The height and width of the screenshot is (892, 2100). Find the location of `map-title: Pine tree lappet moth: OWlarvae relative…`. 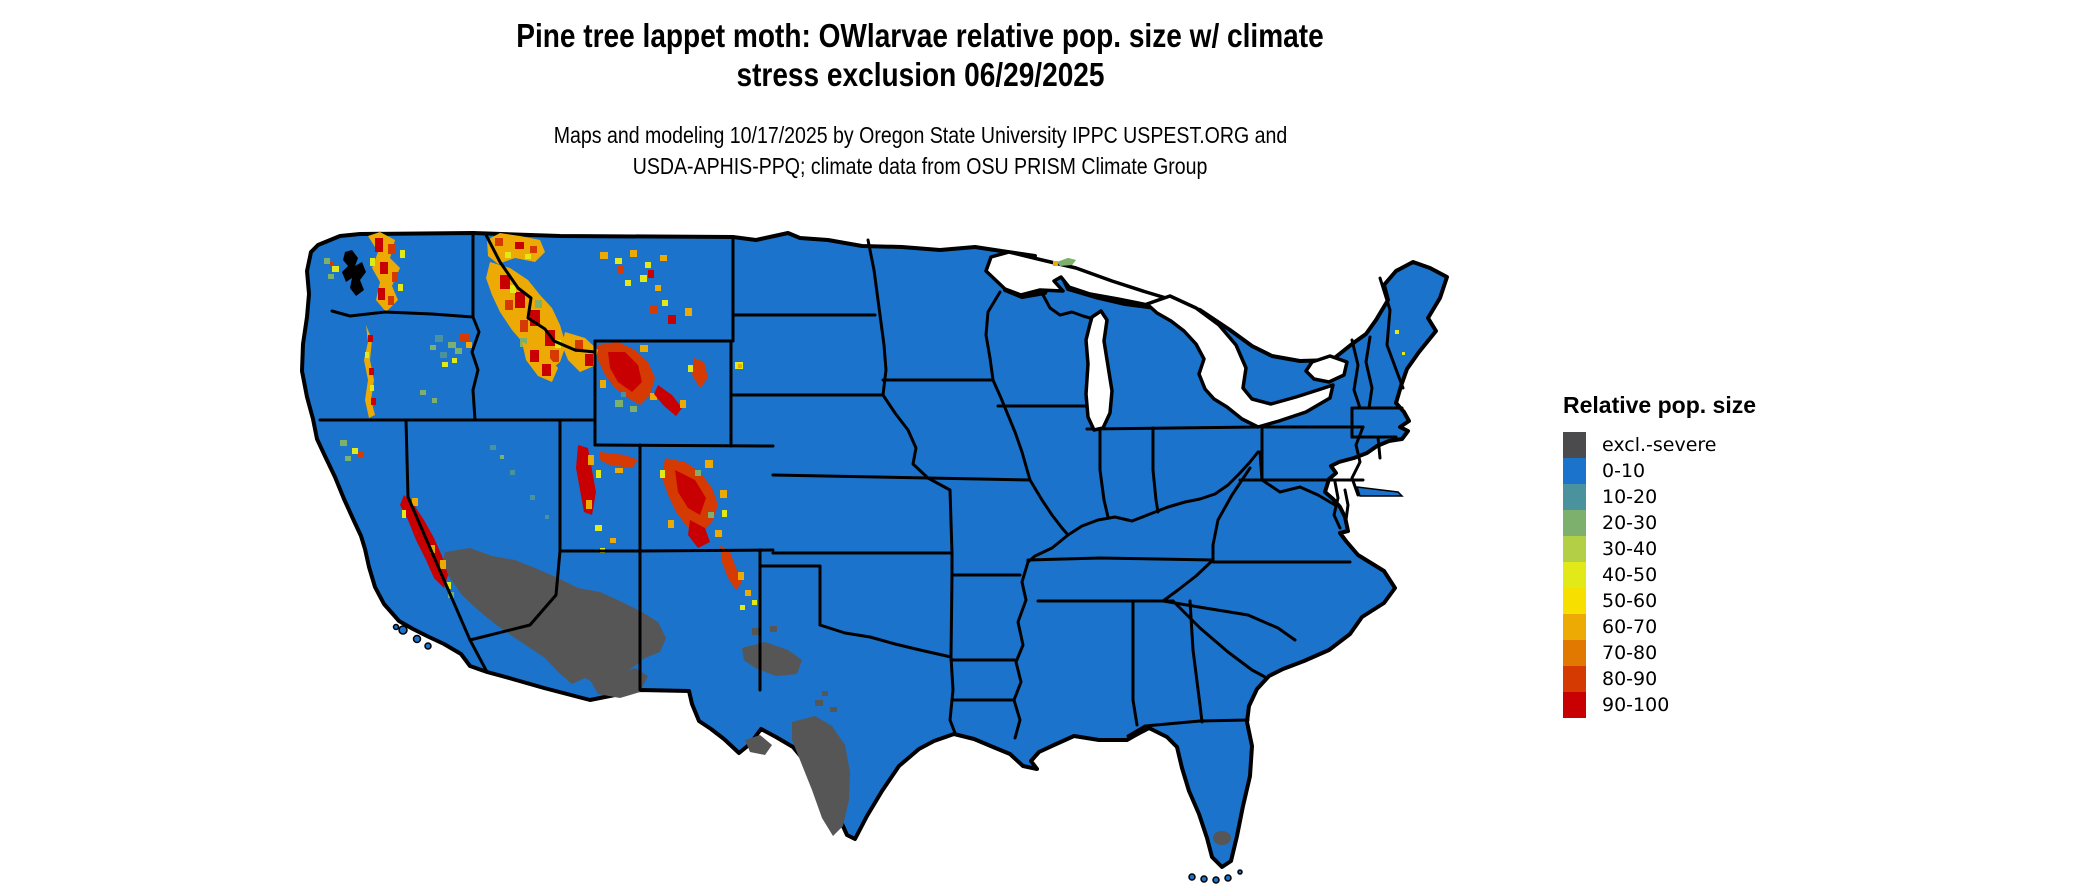

map-title: Pine tree lappet moth: OWlarvae relative… is located at coordinates (920, 55).